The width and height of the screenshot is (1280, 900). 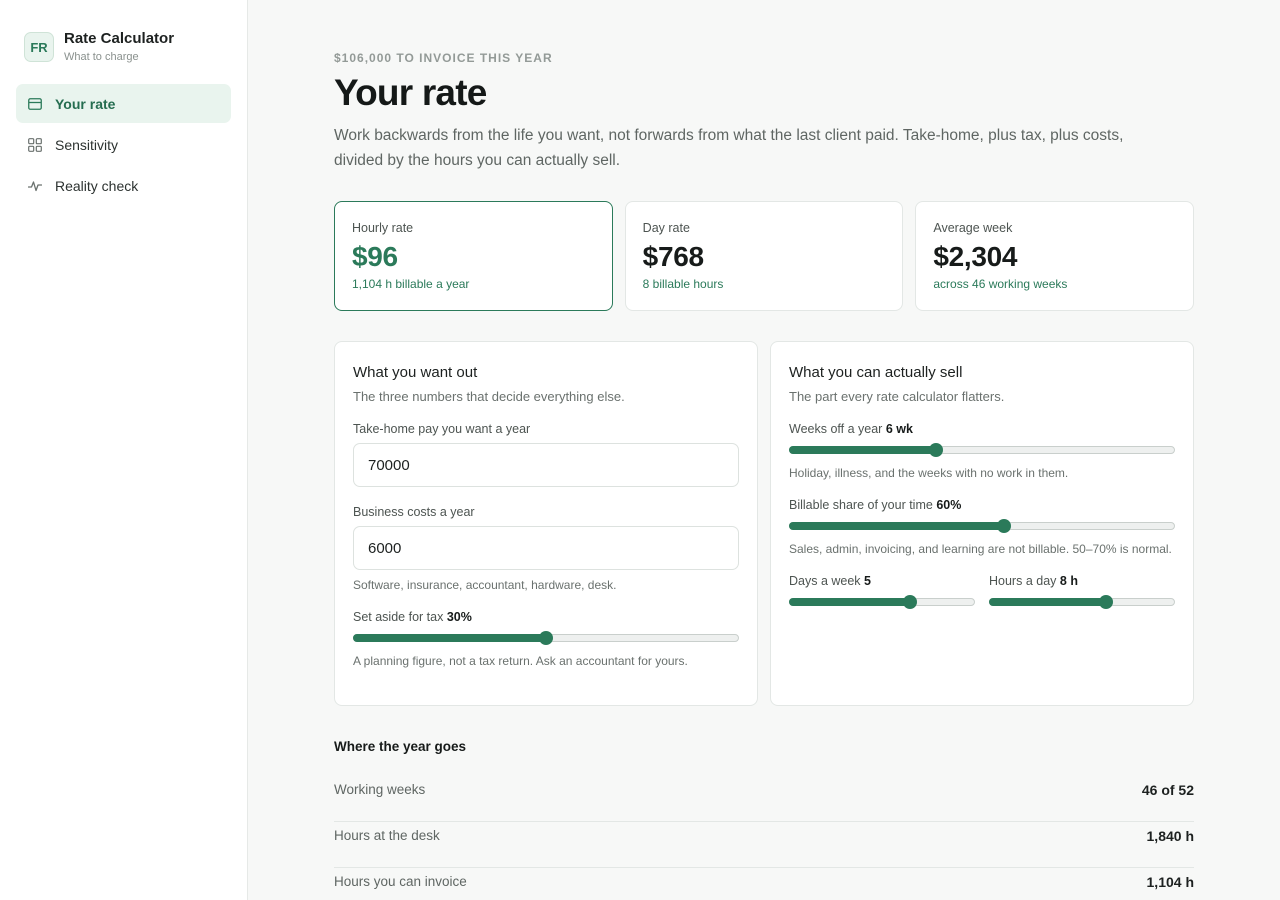 What do you see at coordinates (35, 145) in the screenshot?
I see `grid-icon` at bounding box center [35, 145].